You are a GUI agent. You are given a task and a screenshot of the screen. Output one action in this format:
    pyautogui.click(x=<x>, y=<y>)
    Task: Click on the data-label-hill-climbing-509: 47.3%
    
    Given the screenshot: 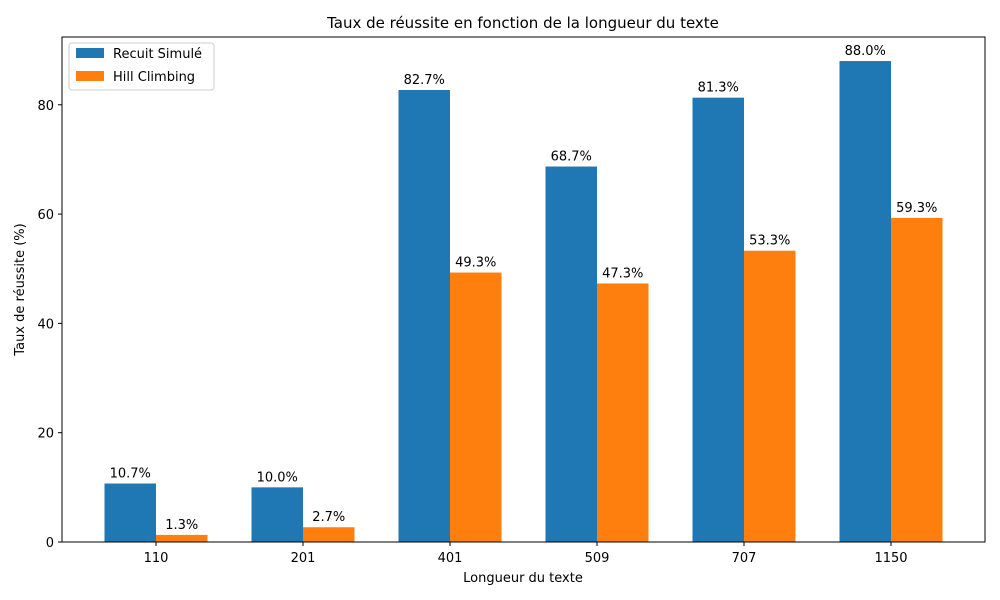 What is the action you would take?
    pyautogui.click(x=622, y=273)
    